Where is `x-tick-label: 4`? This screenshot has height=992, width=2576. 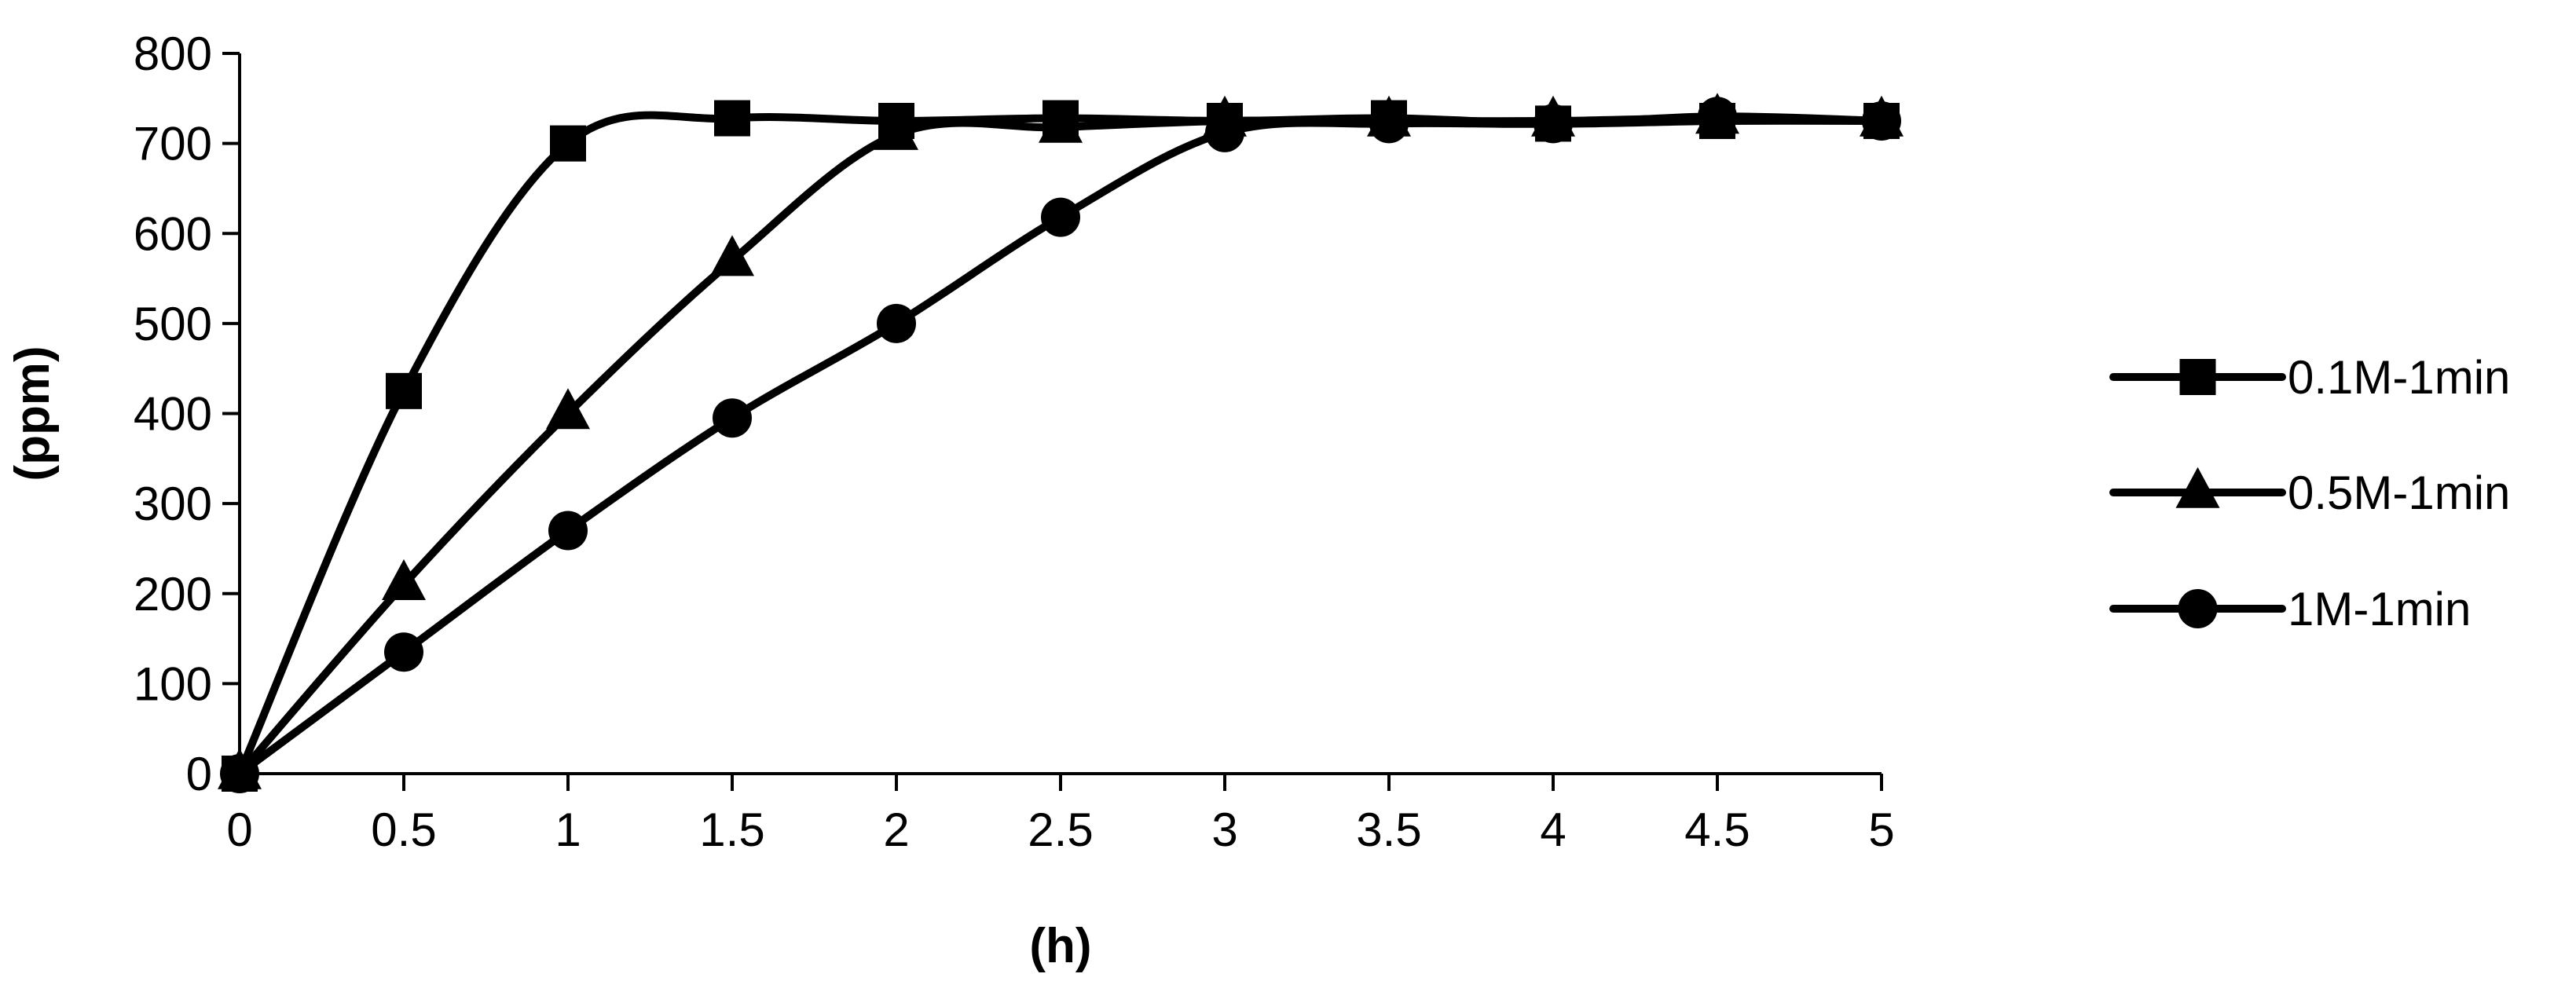
x-tick-label: 4 is located at coordinates (1553, 830).